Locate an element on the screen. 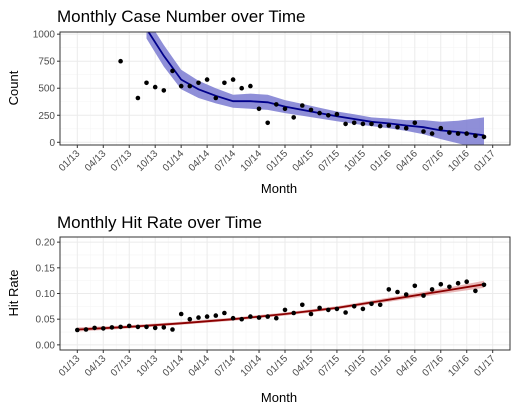 Image resolution: width=522 pixels, height=412 pixels. x-tick-label: 07/14 is located at coordinates (226, 366).